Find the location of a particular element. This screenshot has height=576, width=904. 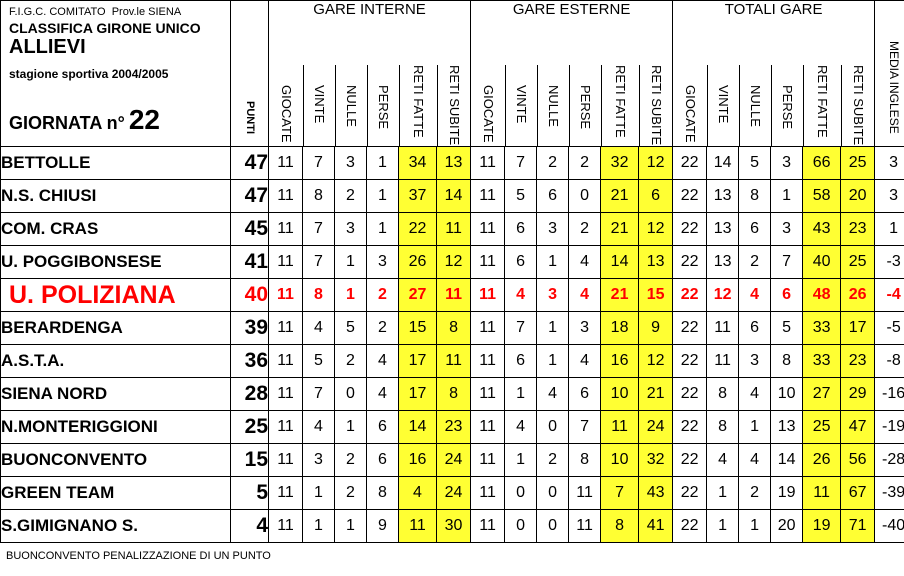

totali-perse: 7 is located at coordinates (787, 262).